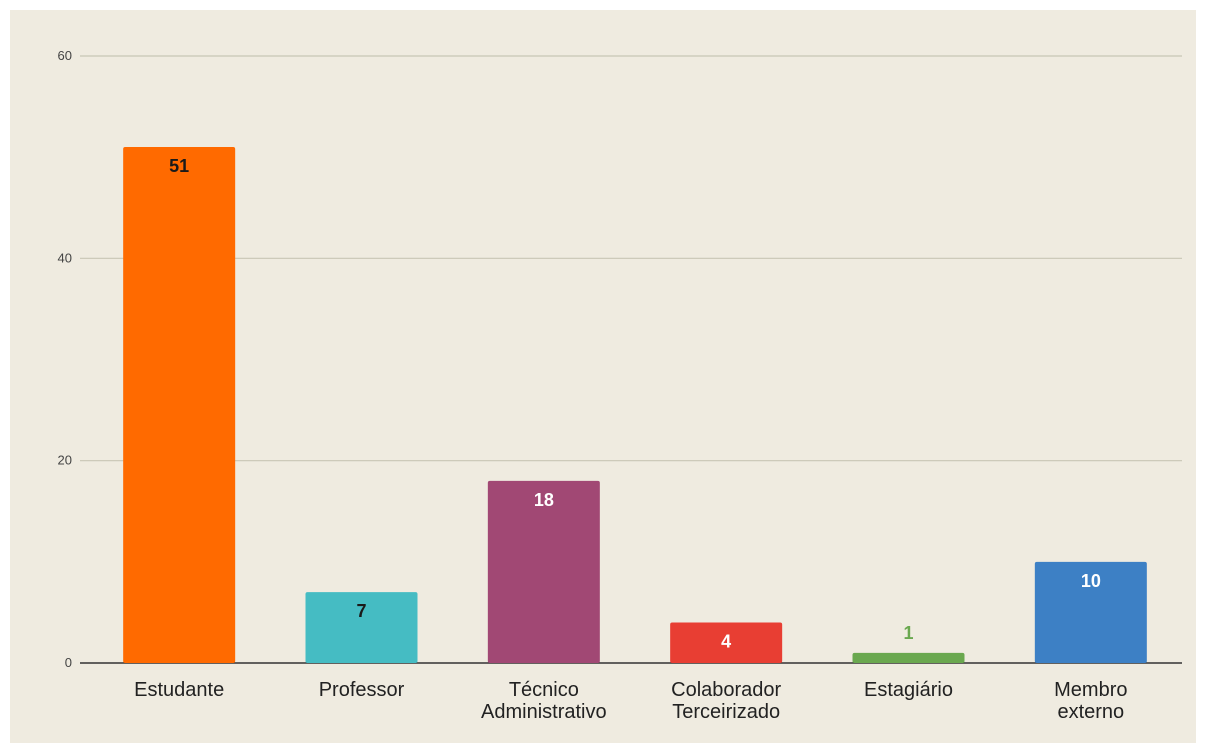  Describe the element at coordinates (361, 611) in the screenshot. I see `data-label-1: 7` at that location.